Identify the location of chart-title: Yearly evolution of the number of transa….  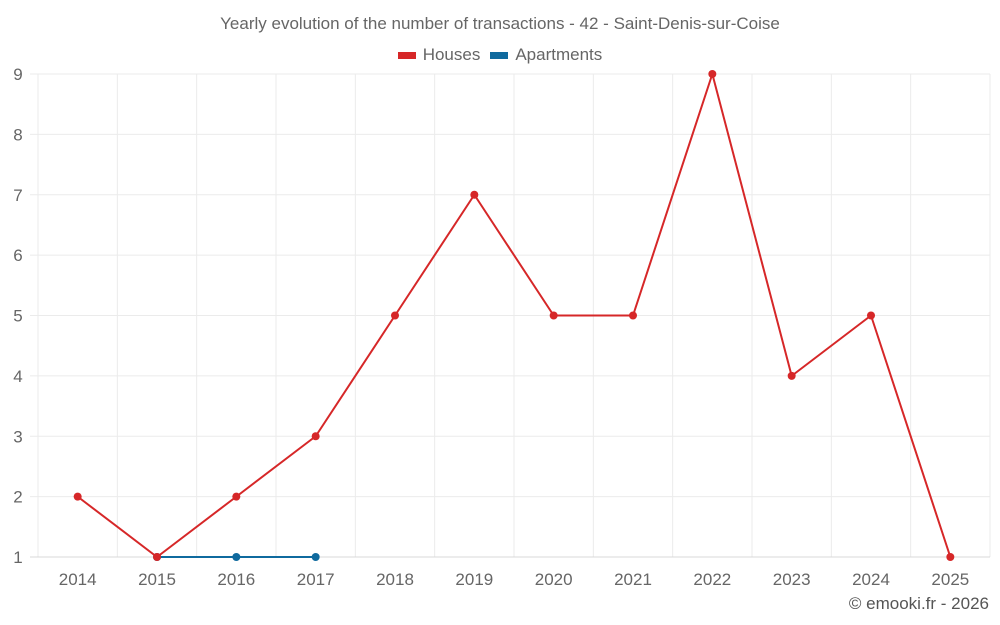
(500, 23).